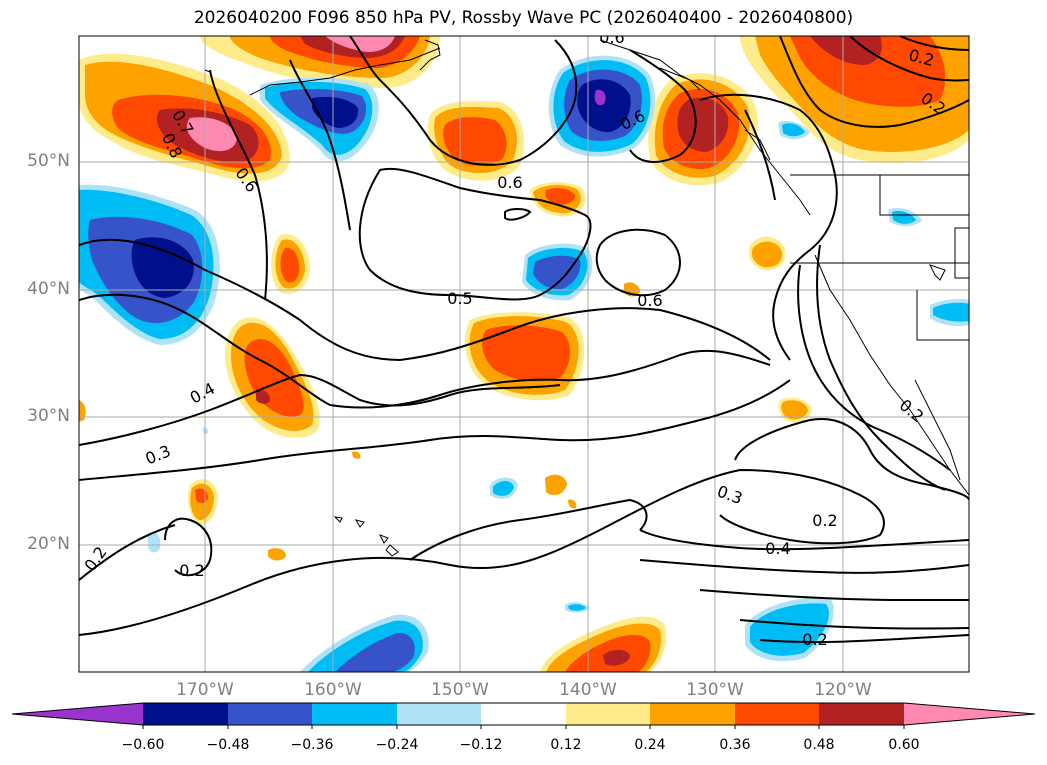 The height and width of the screenshot is (765, 1047). What do you see at coordinates (715, 690) in the screenshot?
I see `lon-label: 130°W` at bounding box center [715, 690].